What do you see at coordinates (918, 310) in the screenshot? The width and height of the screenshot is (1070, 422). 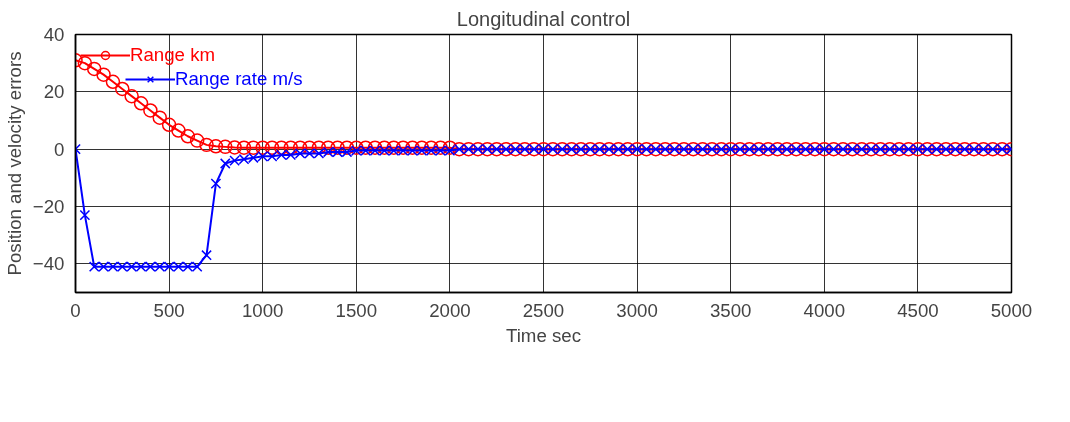 I see `x-tick-label: 4500` at bounding box center [918, 310].